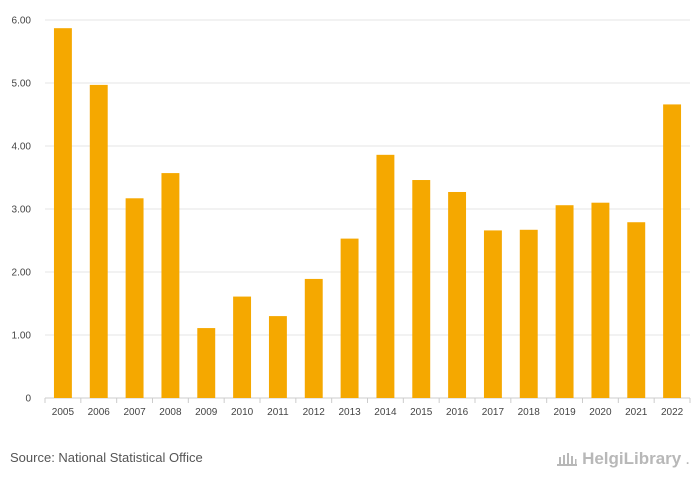 The height and width of the screenshot is (483, 700). Describe the element at coordinates (636, 310) in the screenshot. I see `bar-2021` at that location.